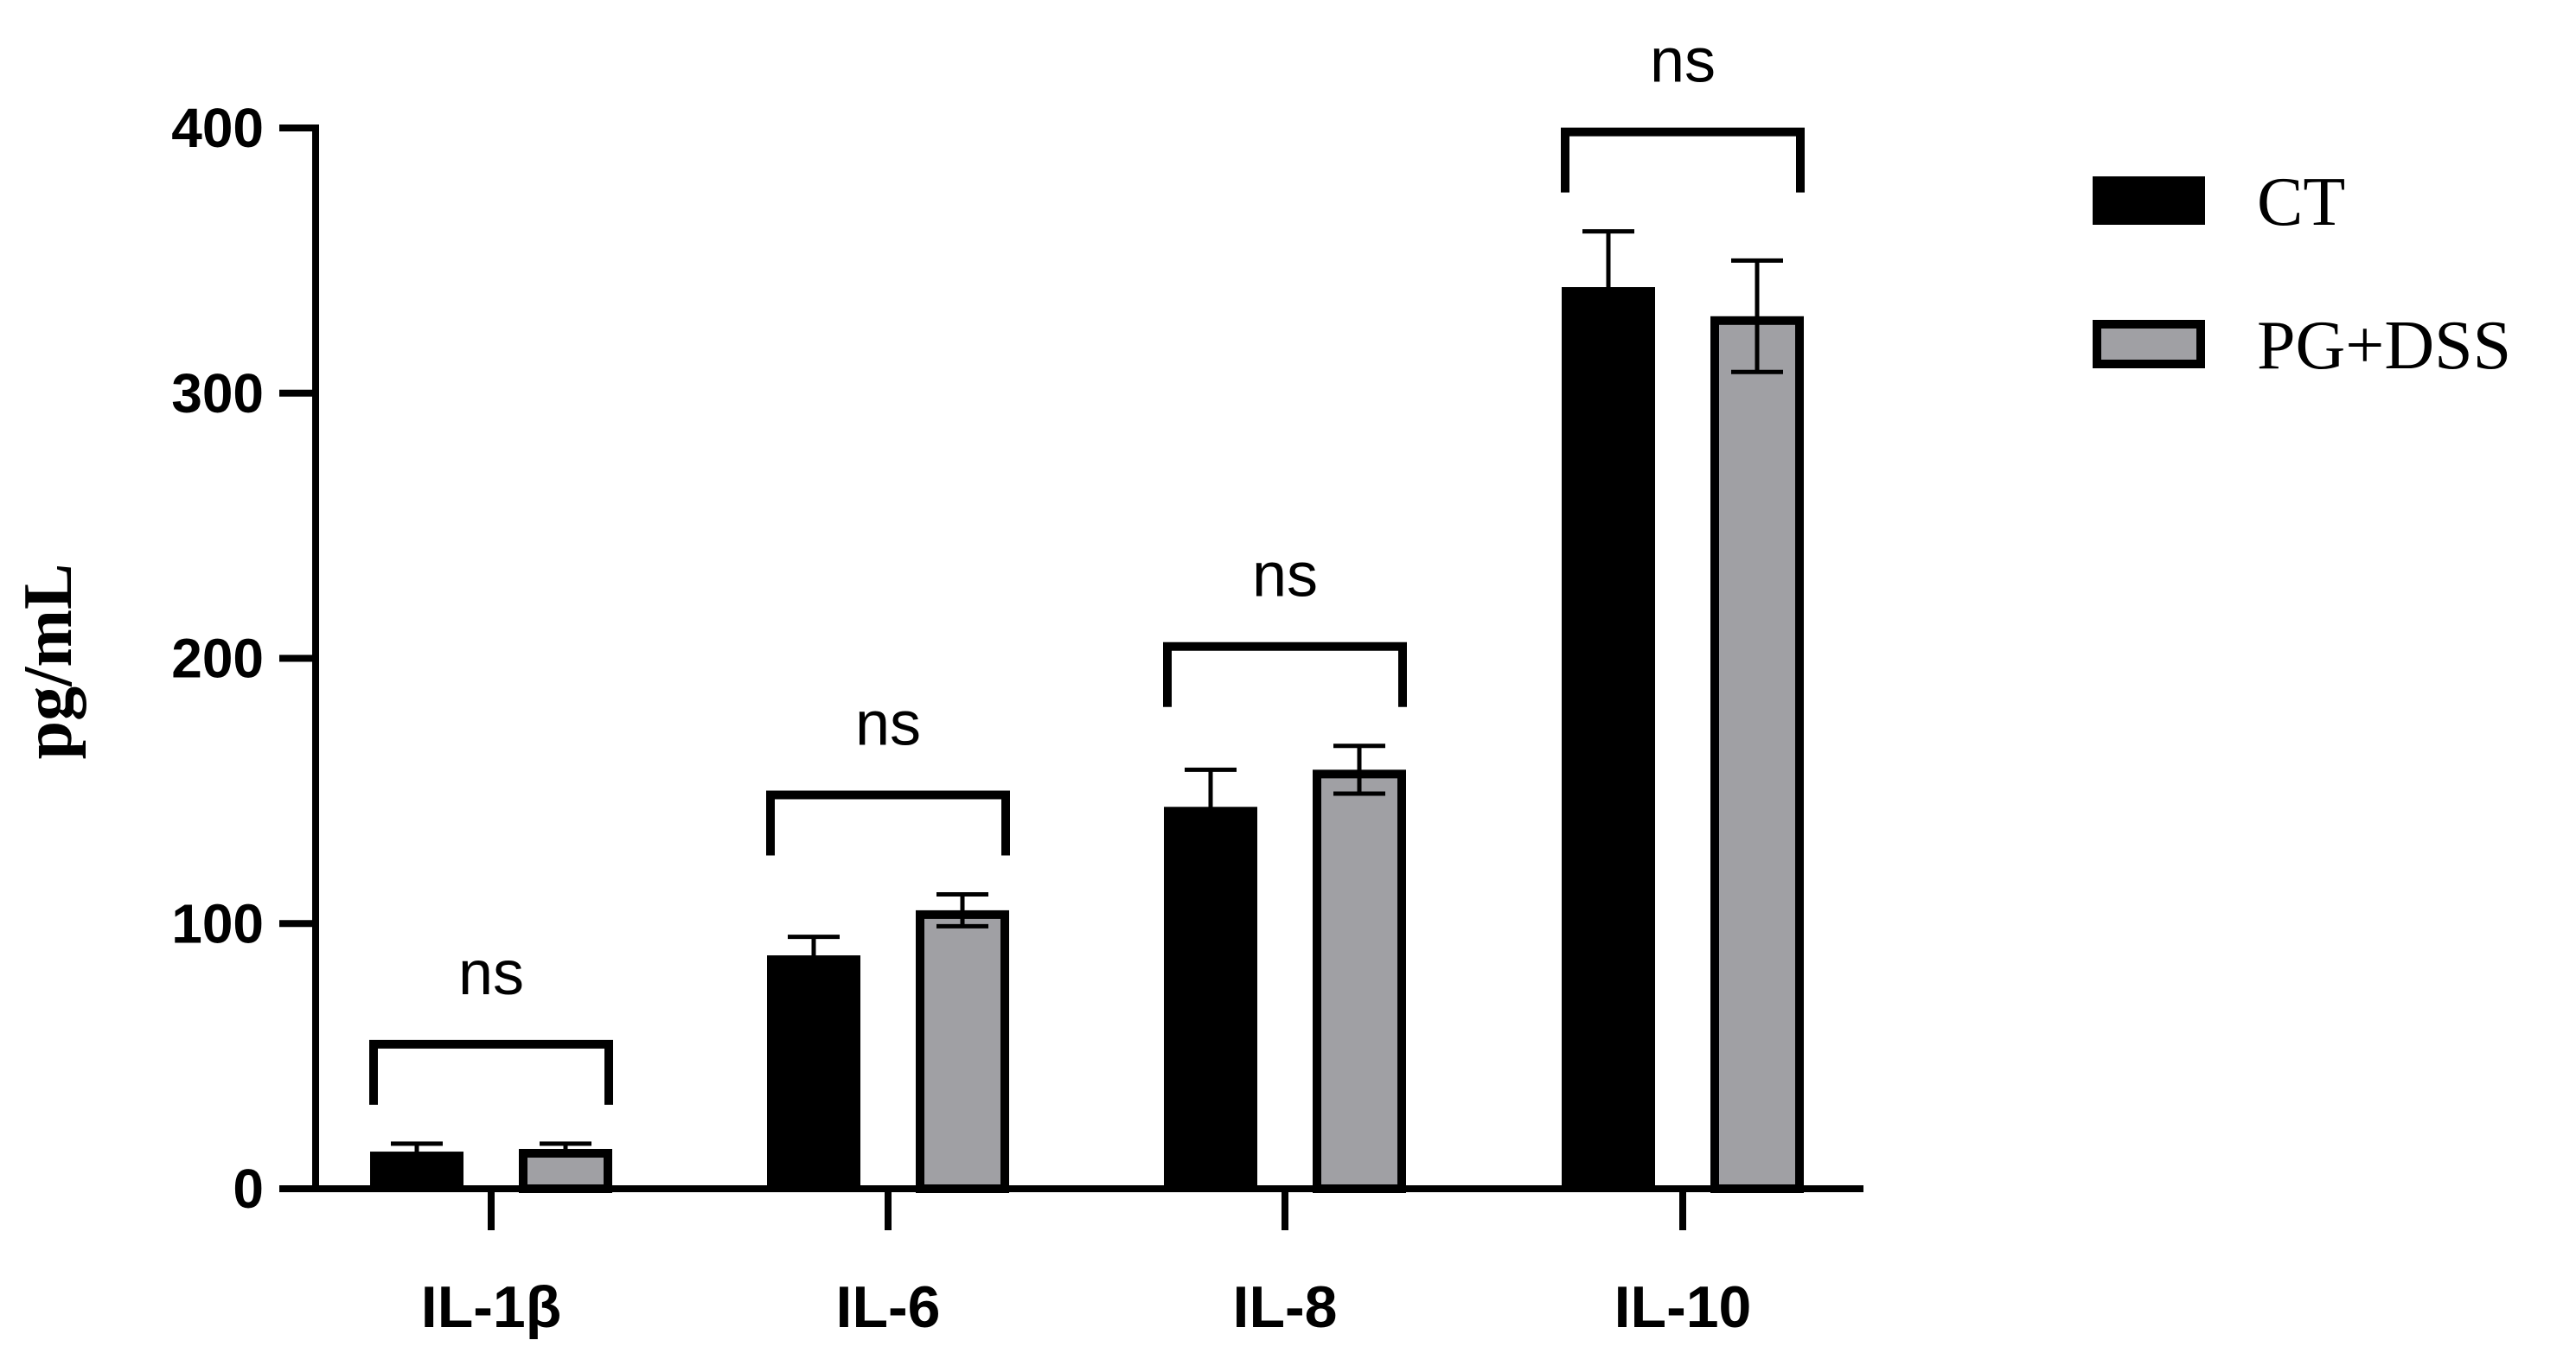  Describe the element at coordinates (2384, 346) in the screenshot. I see `legend-label: PG+DSS` at that location.